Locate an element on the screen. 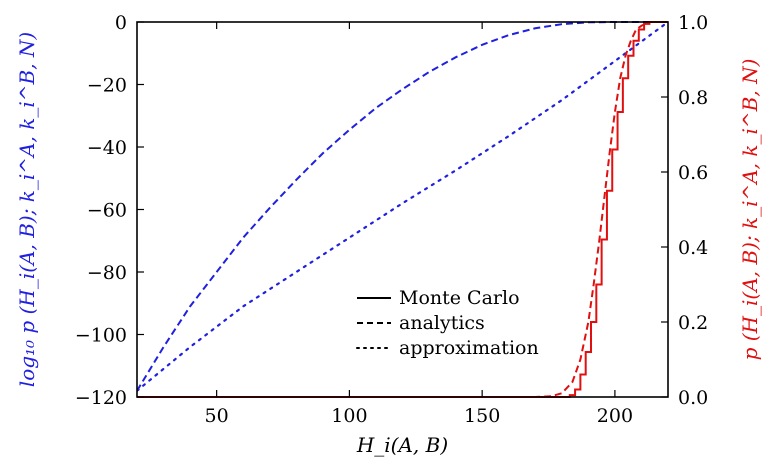 The width and height of the screenshot is (773, 464). right-y-axis-label: p (H_i(A, B); k_i^A, k_i^B, N) is located at coordinates (750, 210).